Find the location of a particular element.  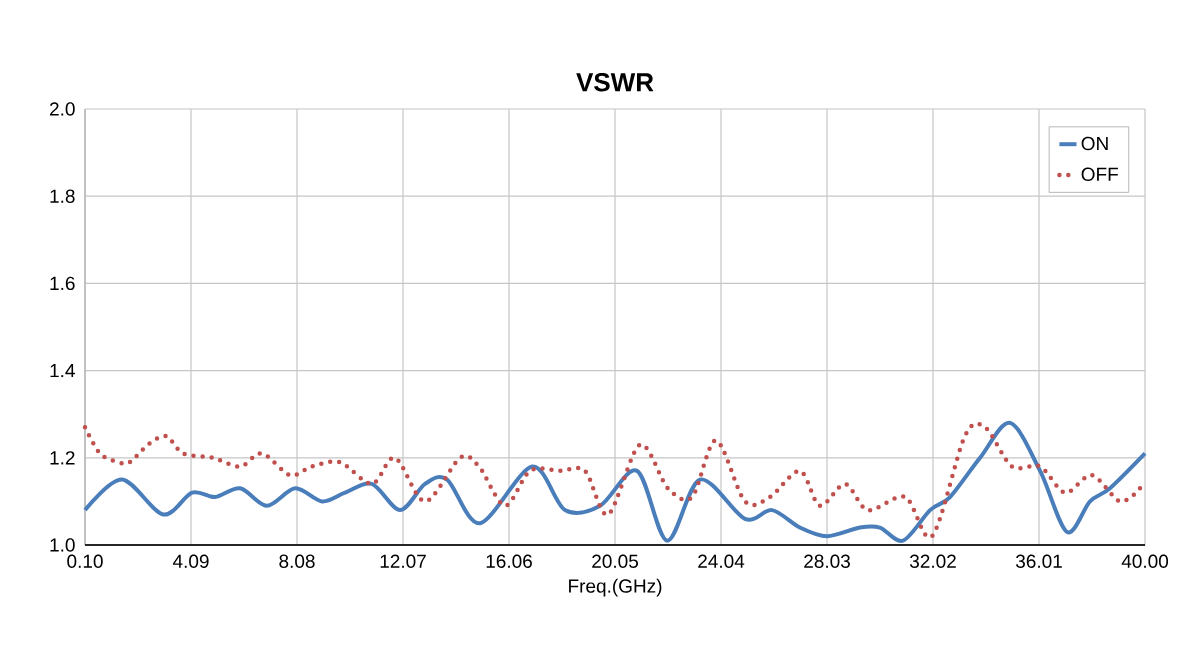

x-axis-title: Freq.(GHz) is located at coordinates (615, 587).